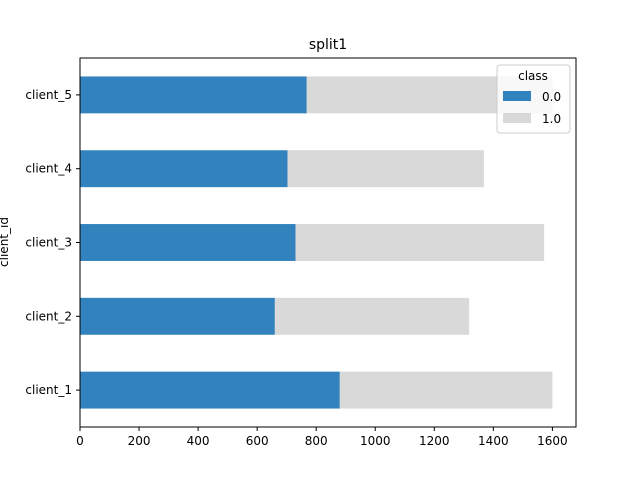 The width and height of the screenshot is (640, 480). What do you see at coordinates (533, 76) in the screenshot?
I see `legend-title: class` at bounding box center [533, 76].